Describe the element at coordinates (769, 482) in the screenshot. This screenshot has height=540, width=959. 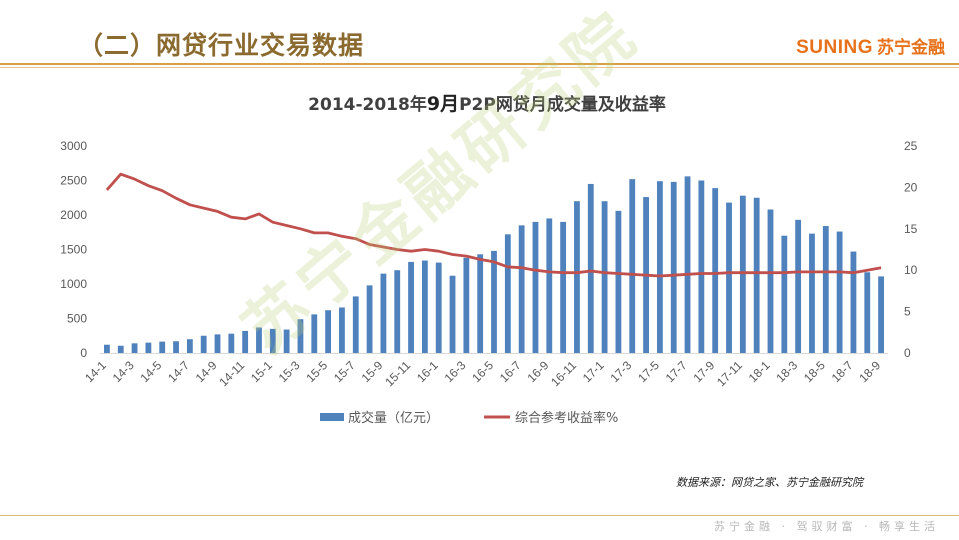
I see `data-source-note: 数据来源：网贷之家、苏宁金融研究院` at that location.